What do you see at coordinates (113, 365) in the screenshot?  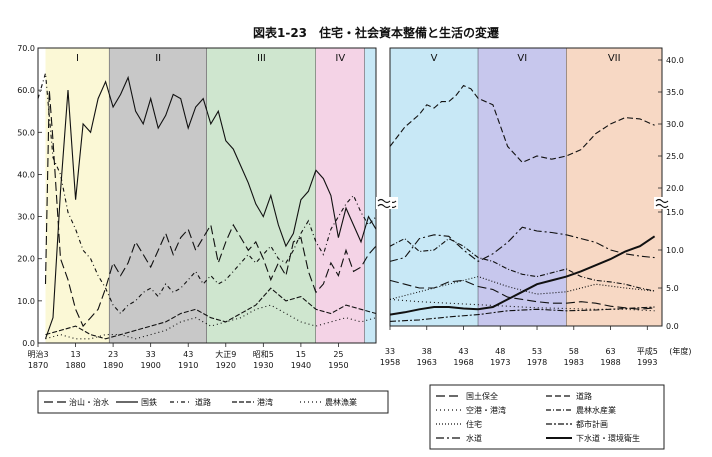 I see `x-tick-year-2: 1890` at bounding box center [113, 365].